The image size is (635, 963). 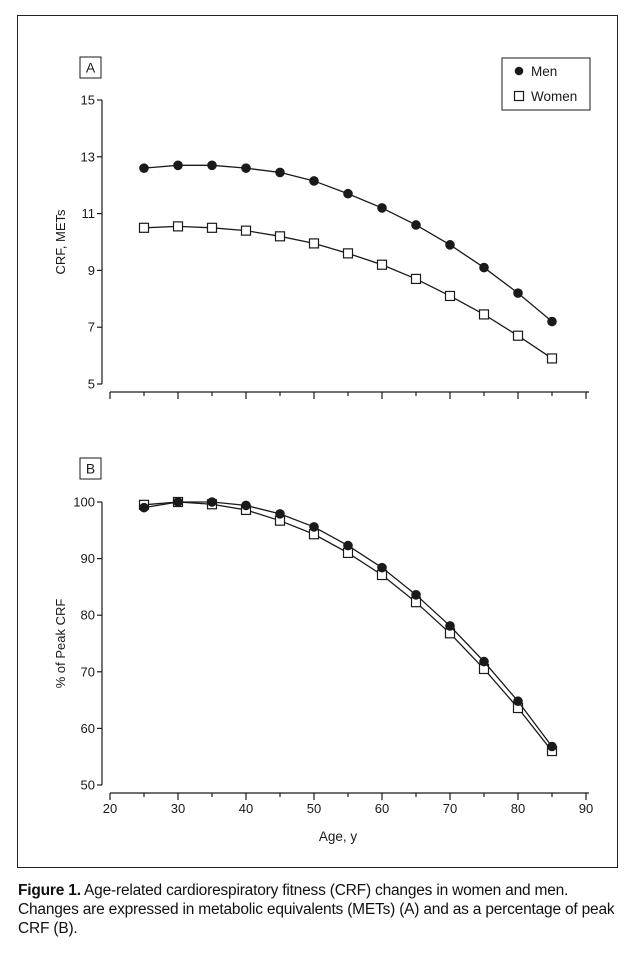 I want to click on series-line-men, so click(x=348, y=243).